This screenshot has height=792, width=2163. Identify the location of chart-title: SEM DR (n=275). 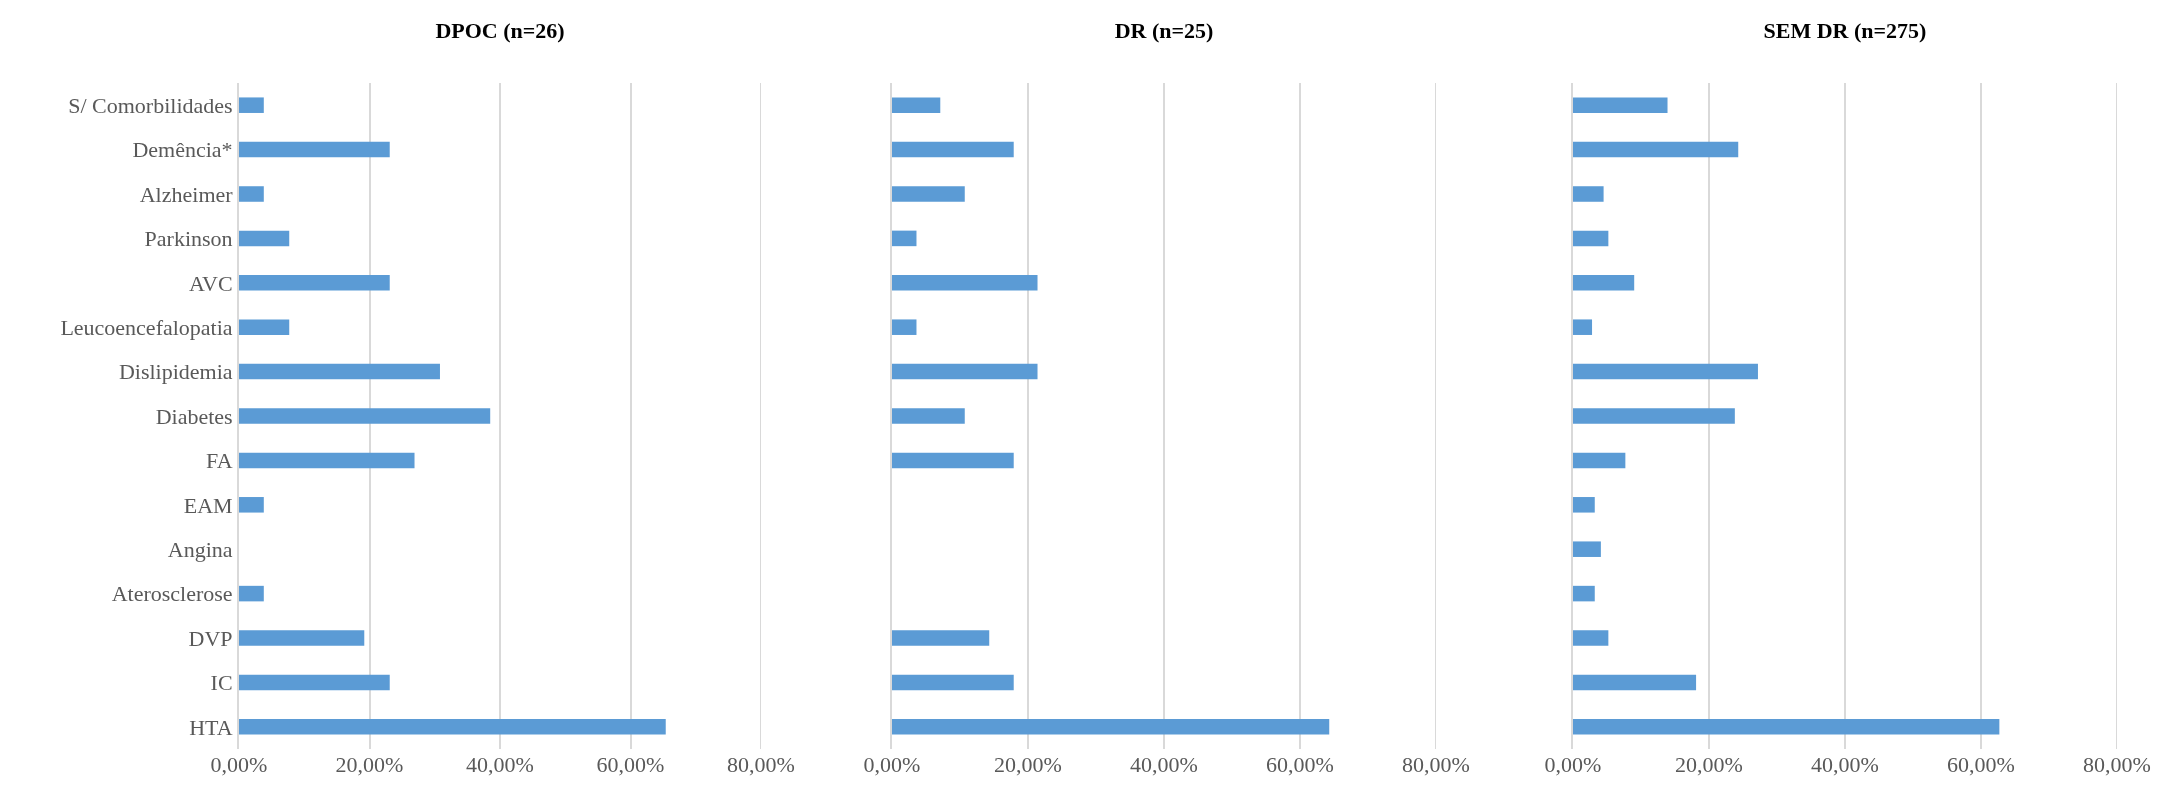
(1845, 30).